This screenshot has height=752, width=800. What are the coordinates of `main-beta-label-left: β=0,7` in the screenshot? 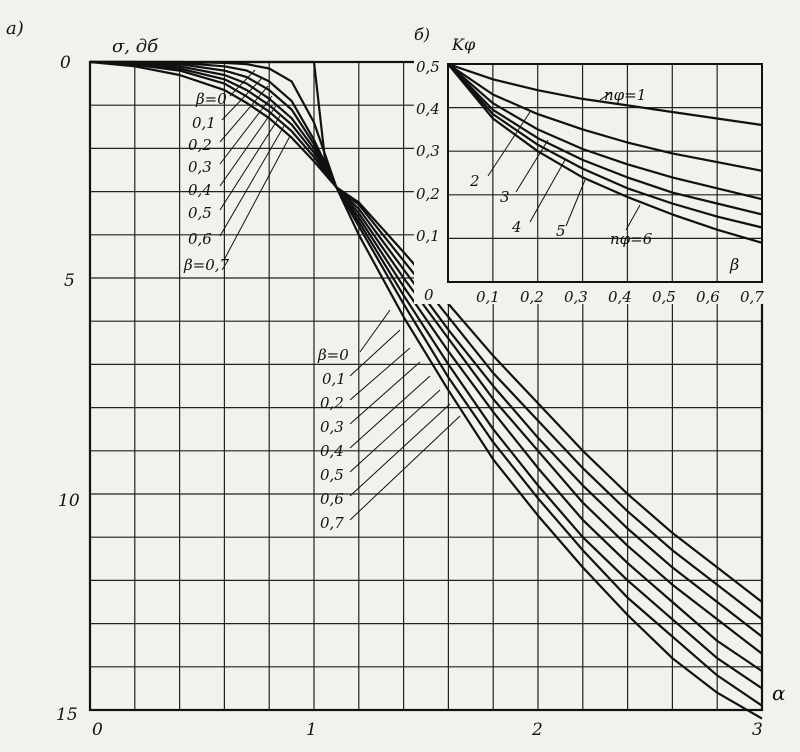 It's located at (206, 265).